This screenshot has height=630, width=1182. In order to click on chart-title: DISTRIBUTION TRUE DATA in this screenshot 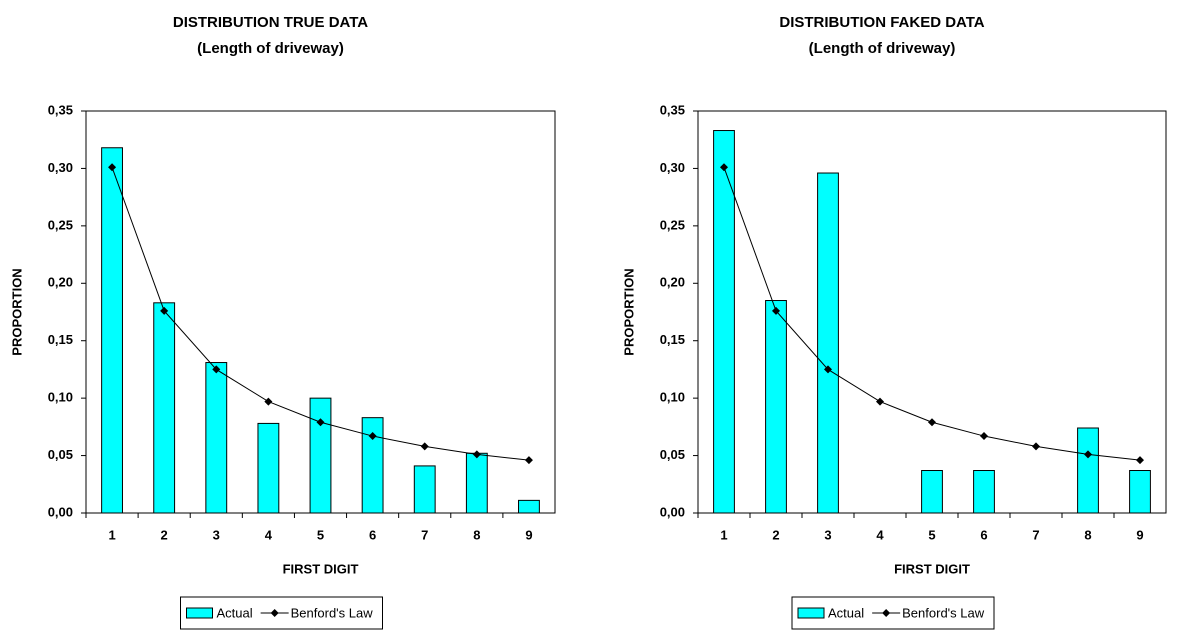, I will do `click(270, 22)`.